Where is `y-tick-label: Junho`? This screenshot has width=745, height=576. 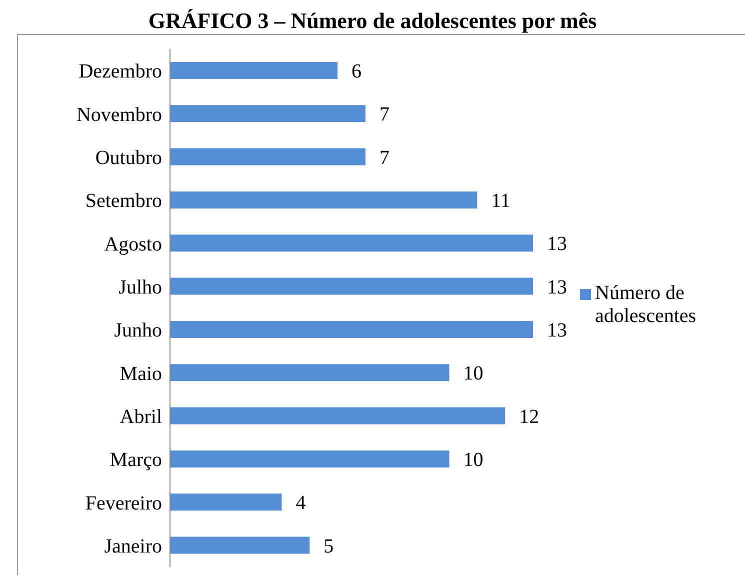
y-tick-label: Junho is located at coordinates (138, 331).